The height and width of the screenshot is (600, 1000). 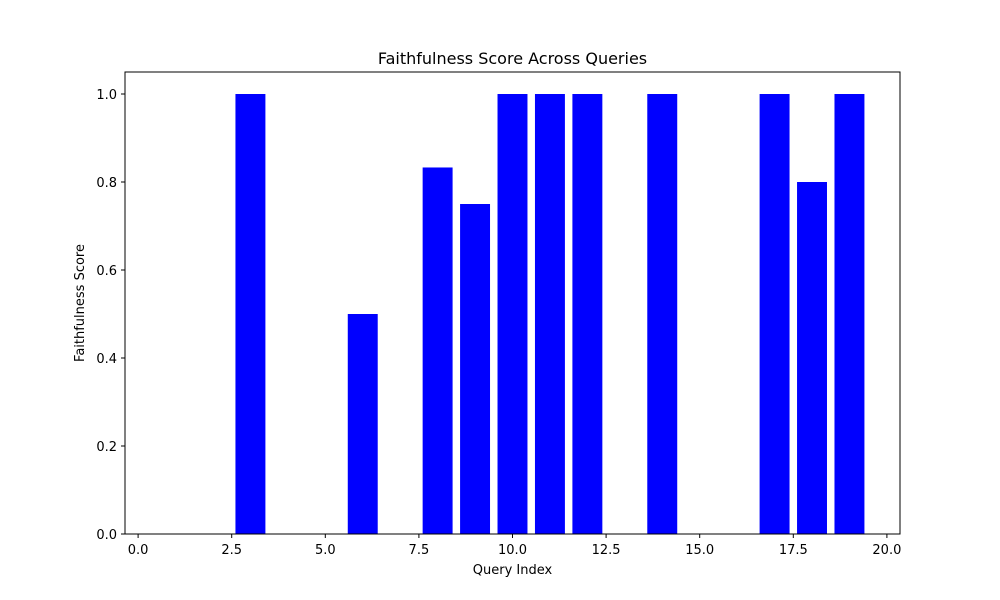 What do you see at coordinates (699, 550) in the screenshot?
I see `x-tick-label: 15.0` at bounding box center [699, 550].